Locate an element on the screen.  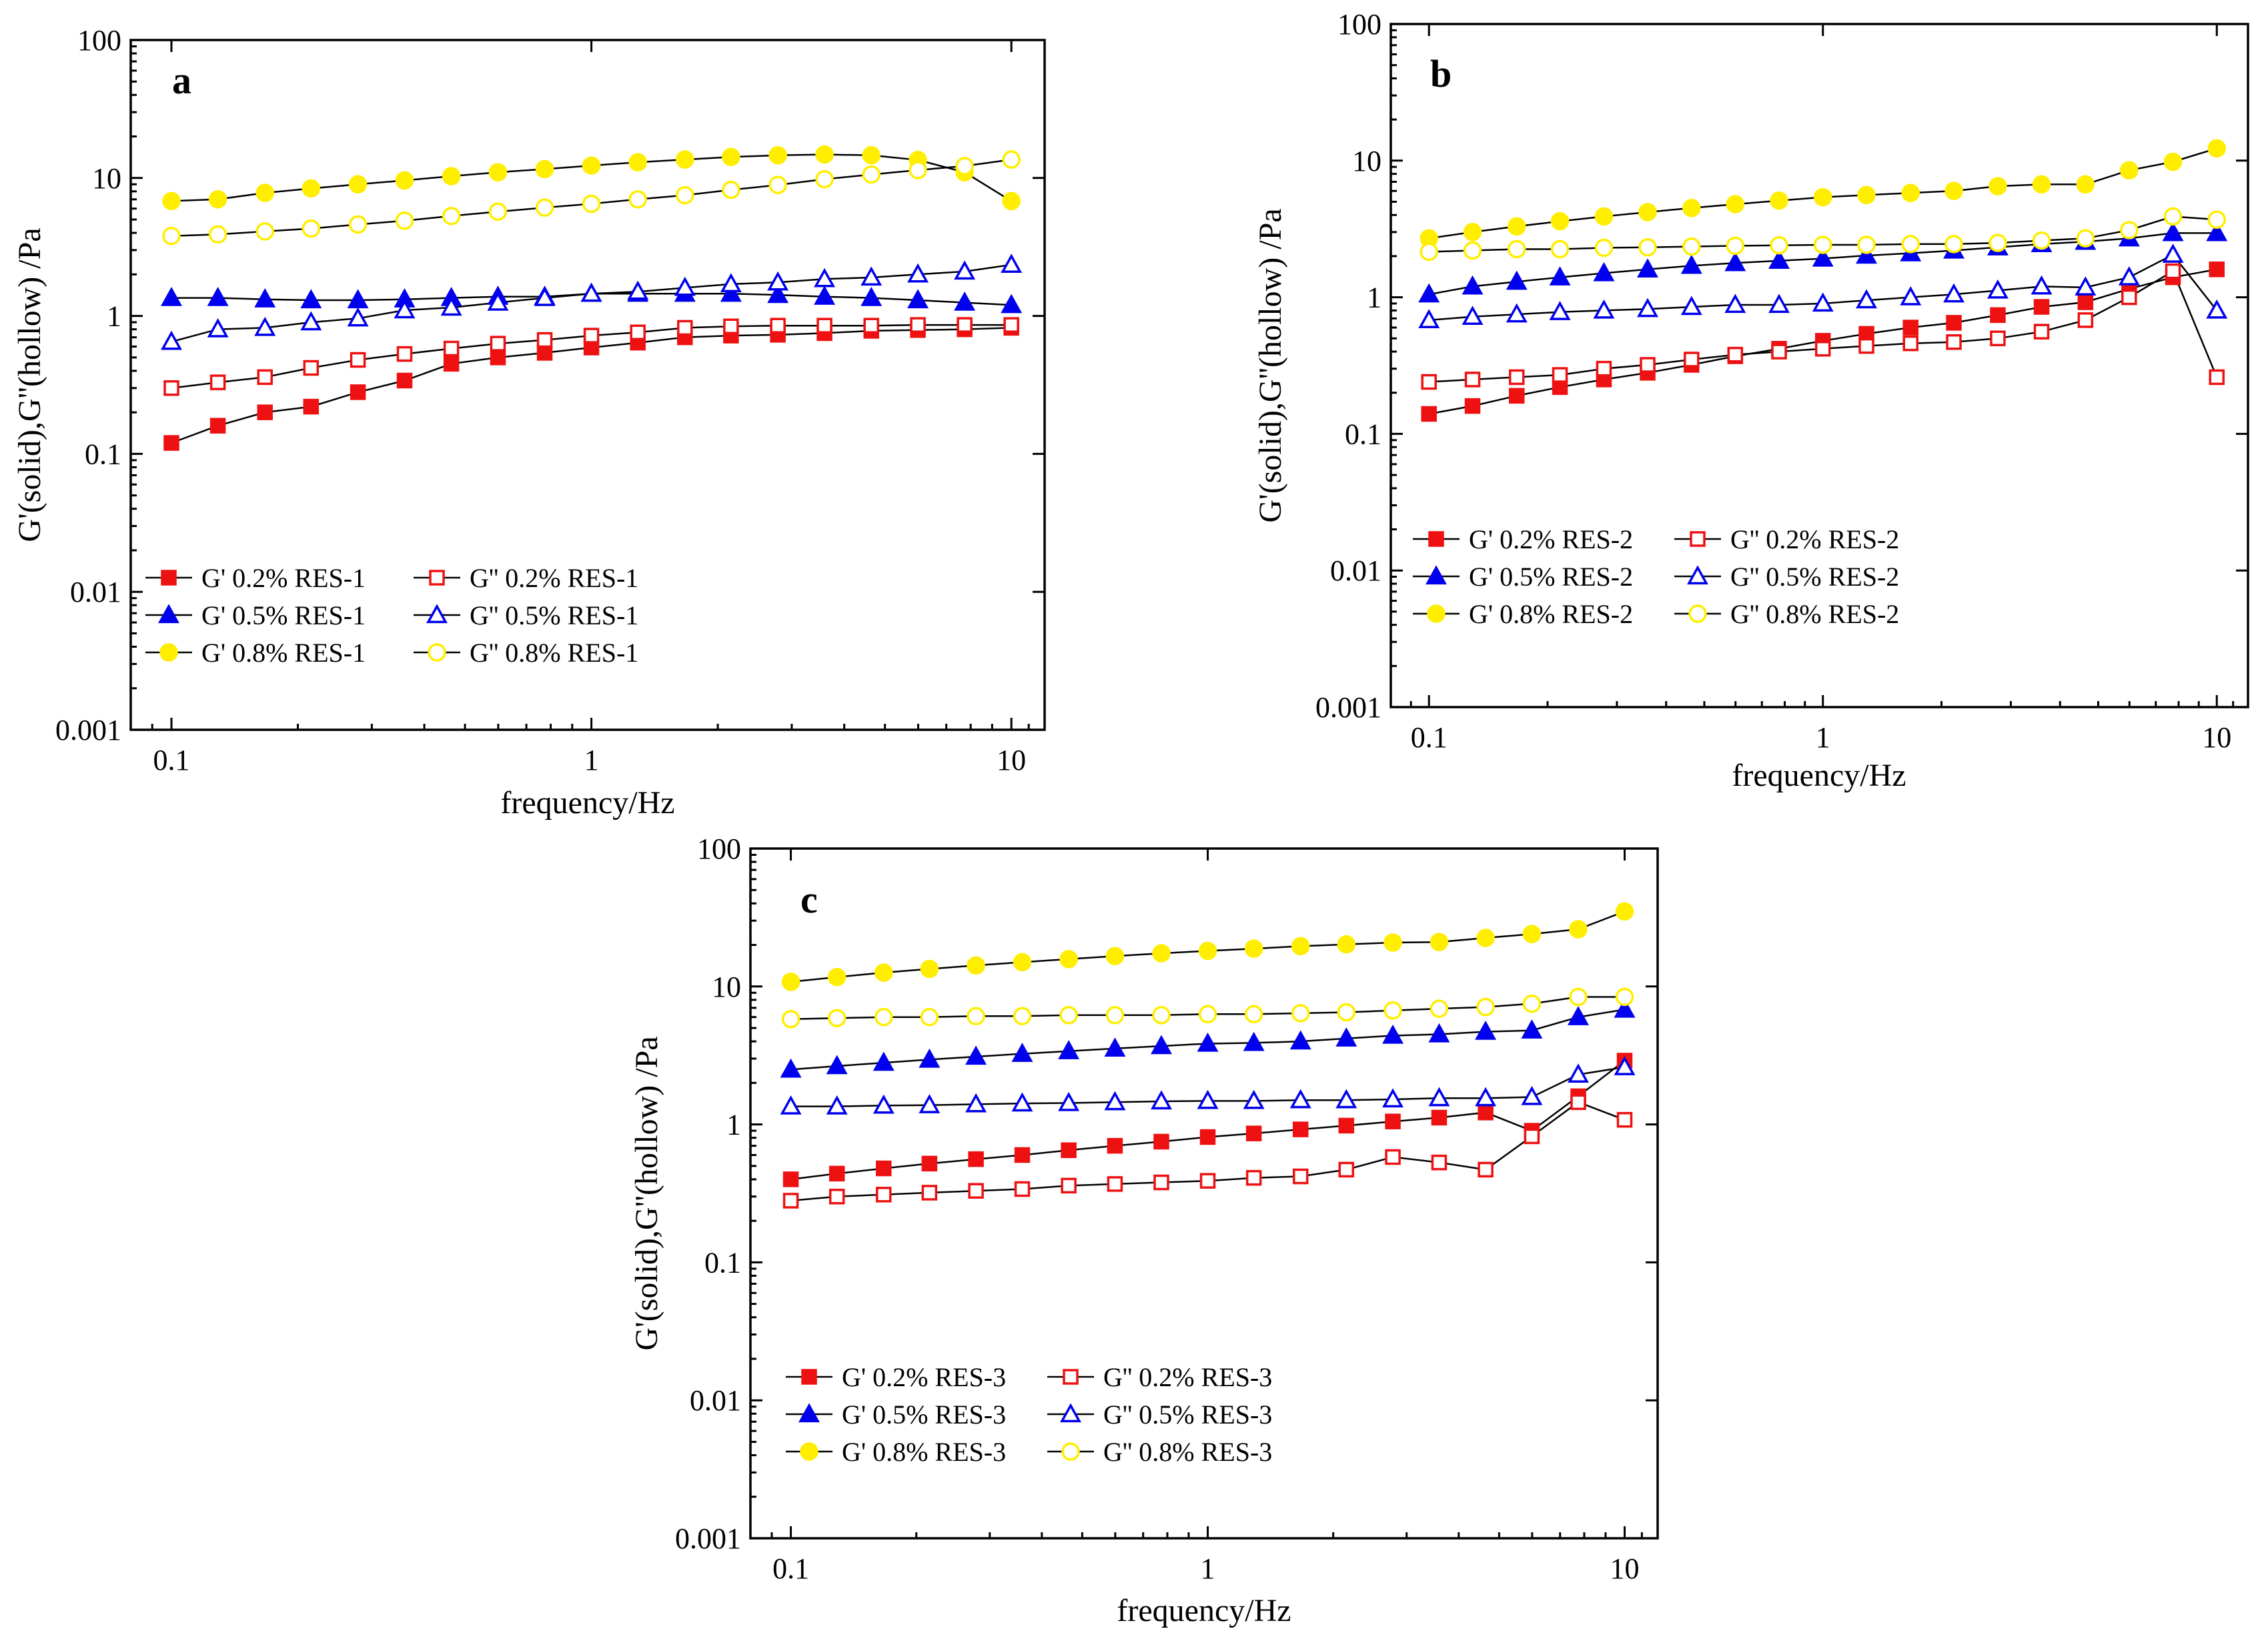
legend-label: G'' 0.5% RES-1 is located at coordinates (554, 615).